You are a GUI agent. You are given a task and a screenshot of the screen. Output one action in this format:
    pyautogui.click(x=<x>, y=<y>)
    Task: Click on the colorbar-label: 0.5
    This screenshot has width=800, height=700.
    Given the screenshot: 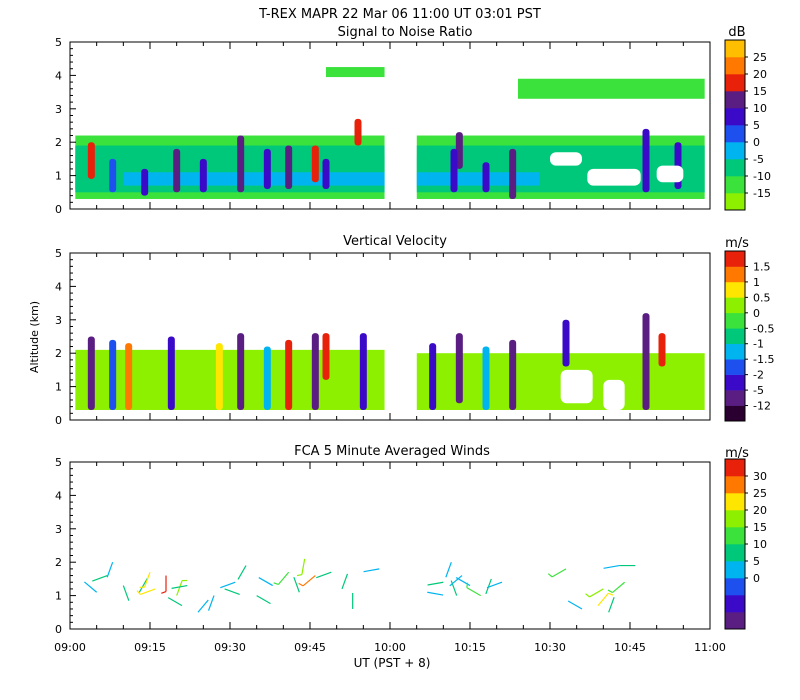 What is the action you would take?
    pyautogui.click(x=762, y=297)
    